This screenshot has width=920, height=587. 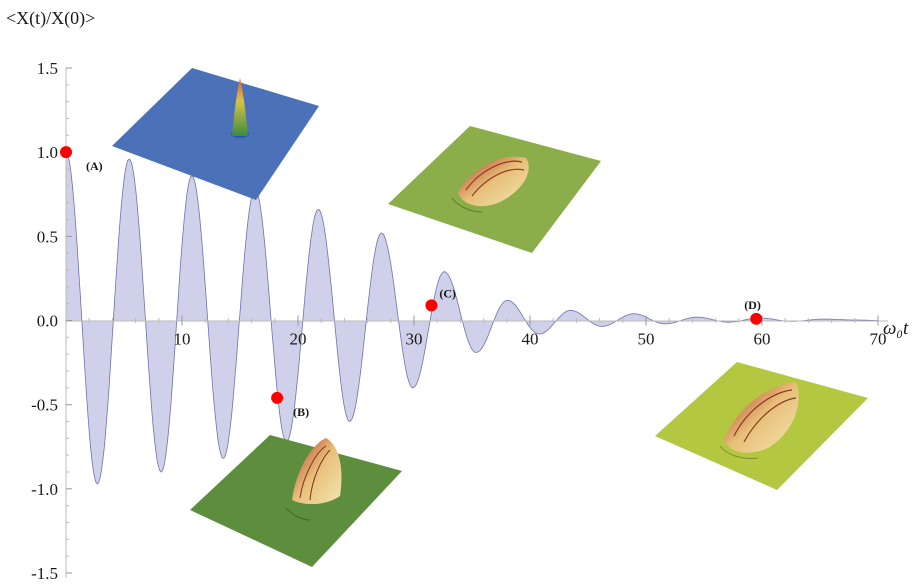 What do you see at coordinates (447, 293) in the screenshot?
I see `annotation-label: (C)` at bounding box center [447, 293].